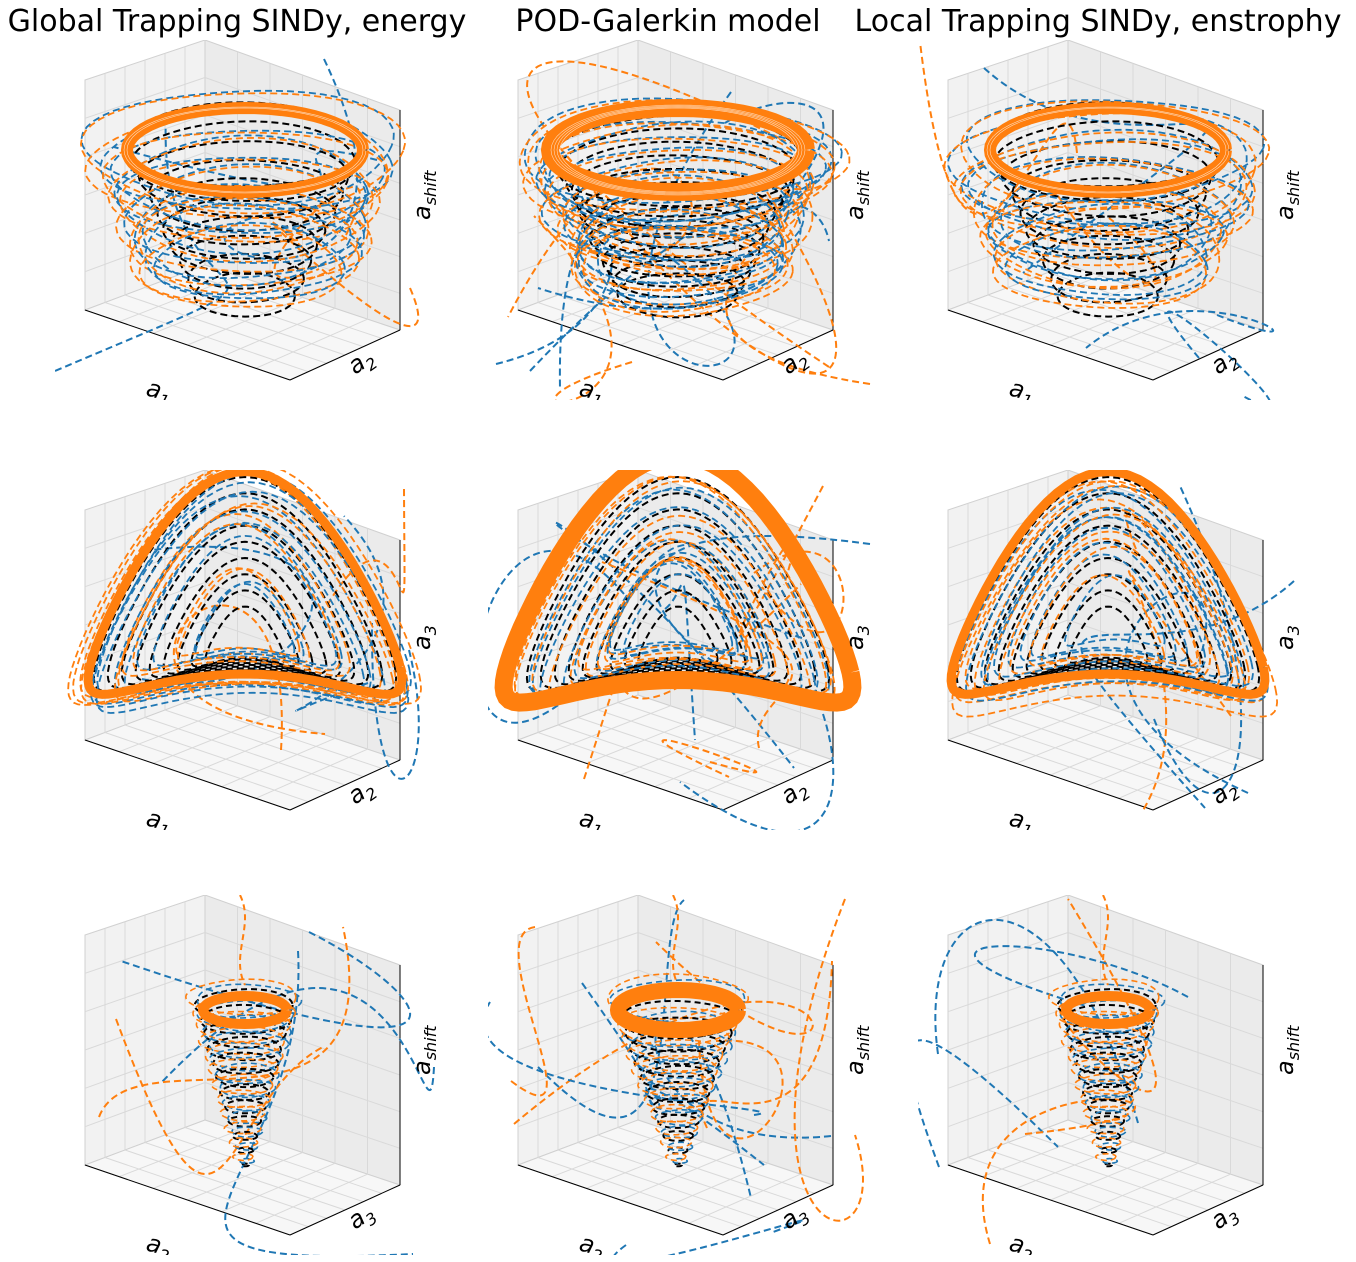 This screenshot has height=1262, width=1356. I want to click on panel-r1-c2: a1a2ashift, so click(684, 220).